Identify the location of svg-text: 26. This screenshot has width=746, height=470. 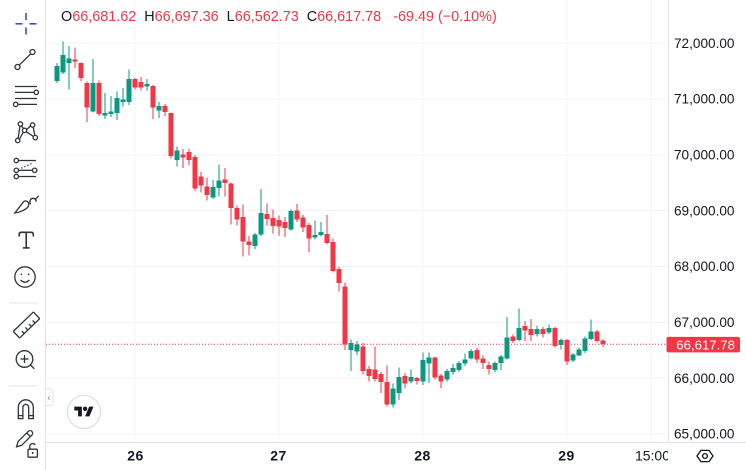
(135, 456).